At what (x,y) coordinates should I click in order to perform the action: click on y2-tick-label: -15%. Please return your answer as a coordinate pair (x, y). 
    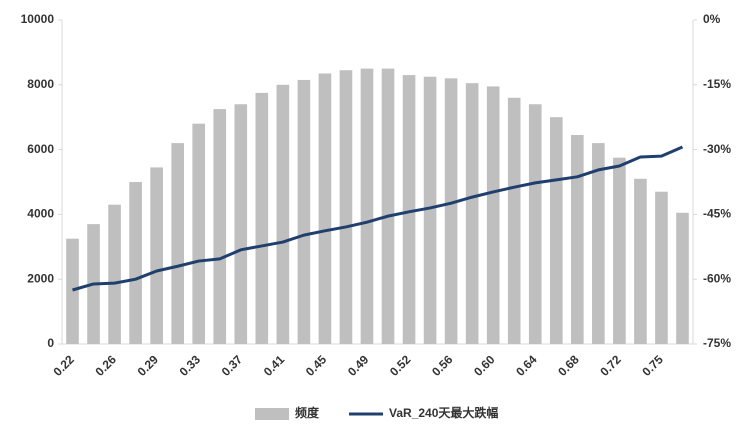
    Looking at the image, I should click on (717, 84).